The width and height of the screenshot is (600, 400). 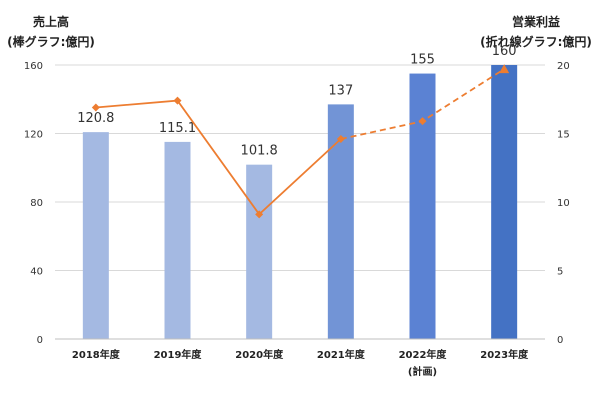 What do you see at coordinates (40, 340) in the screenshot?
I see `left-tick-label: 0` at bounding box center [40, 340].